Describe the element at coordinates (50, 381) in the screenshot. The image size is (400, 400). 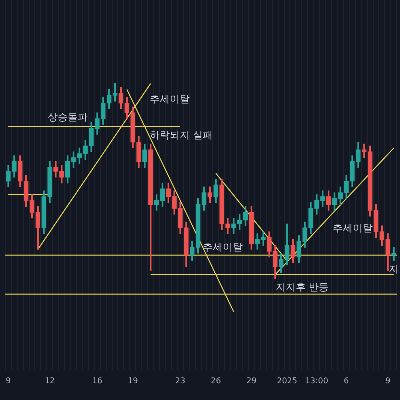
I see `x-tick-label: 12` at that location.